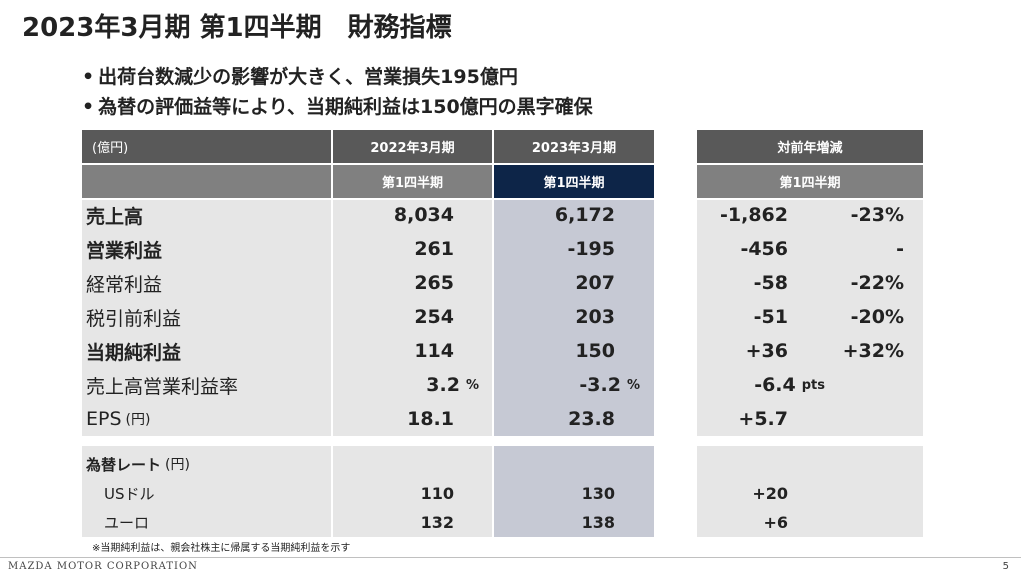 The height and width of the screenshot is (578, 1021). I want to click on unit-label: (億円), so click(206, 146).